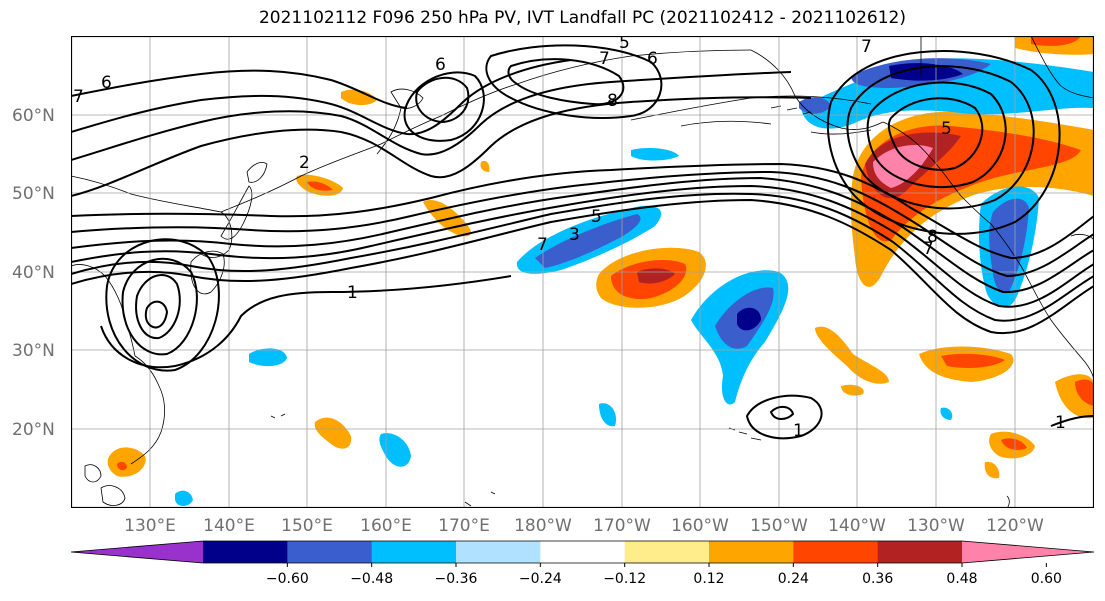  What do you see at coordinates (464, 526) in the screenshot?
I see `lon-label: 170°E` at bounding box center [464, 526].